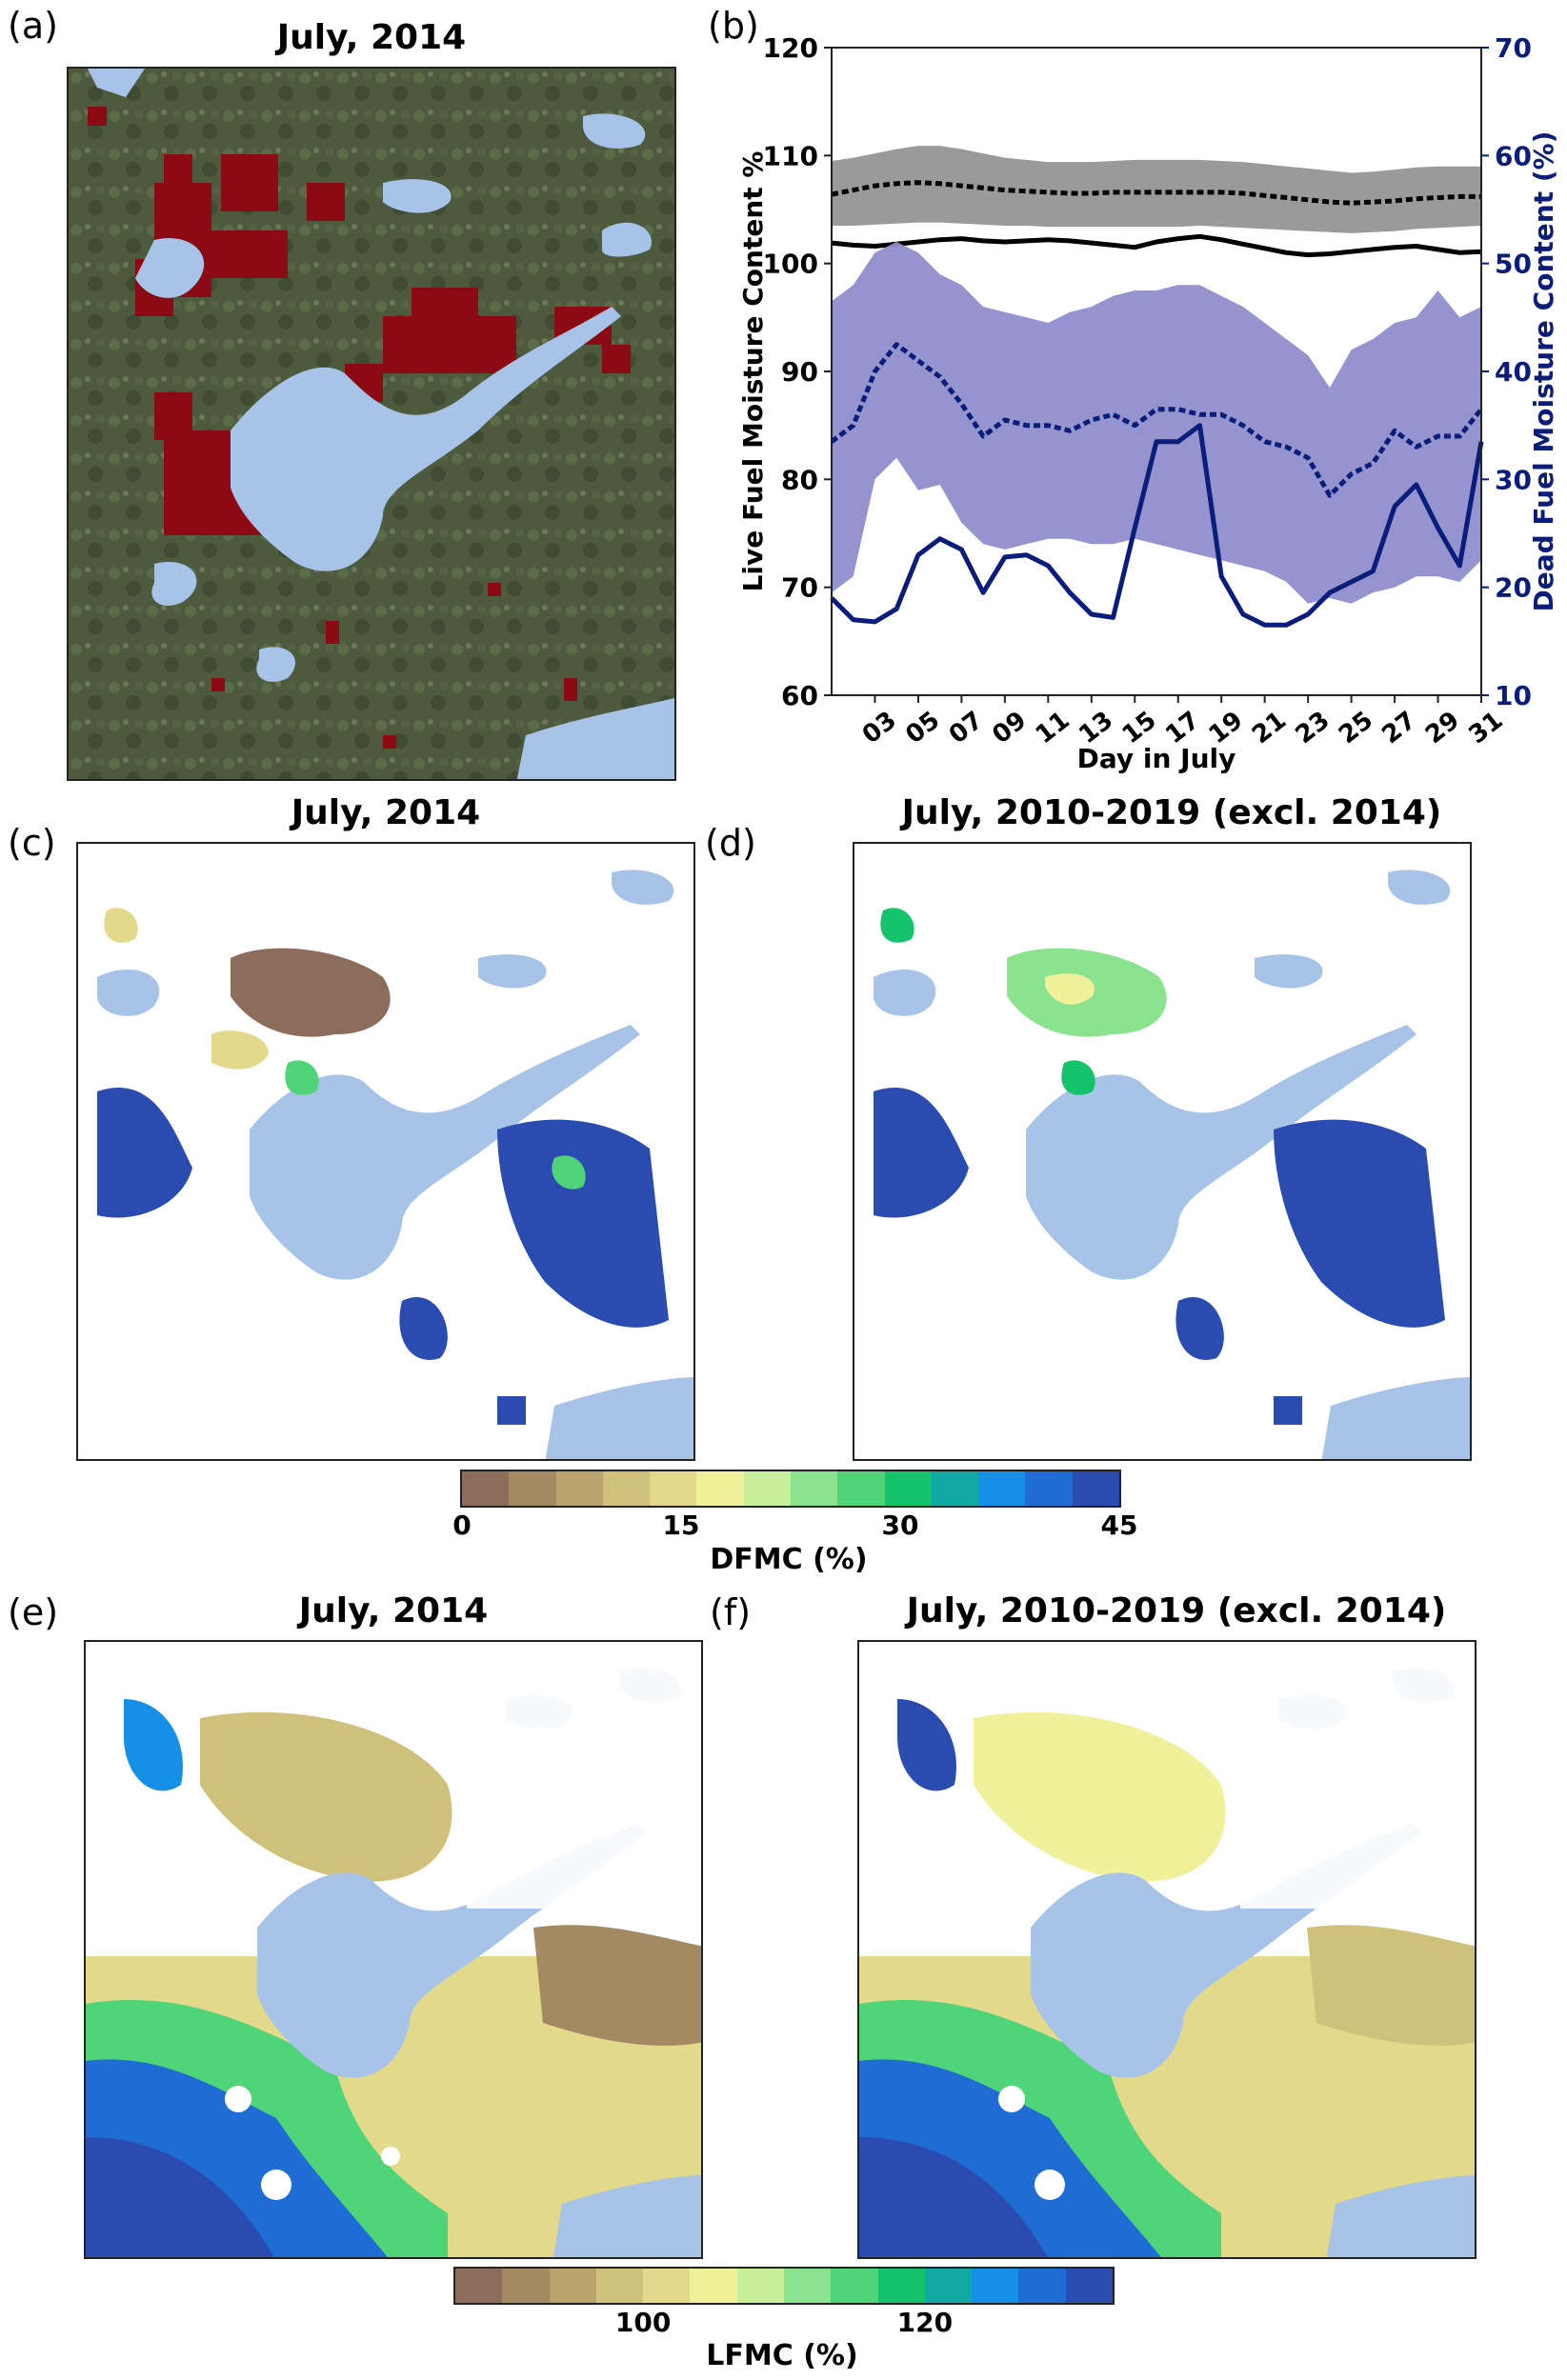 This screenshot has width=1567, height=2380. Describe the element at coordinates (1171, 812) in the screenshot. I see `panel-title-d: July, 2010-2019 (excl. 2014)` at that location.